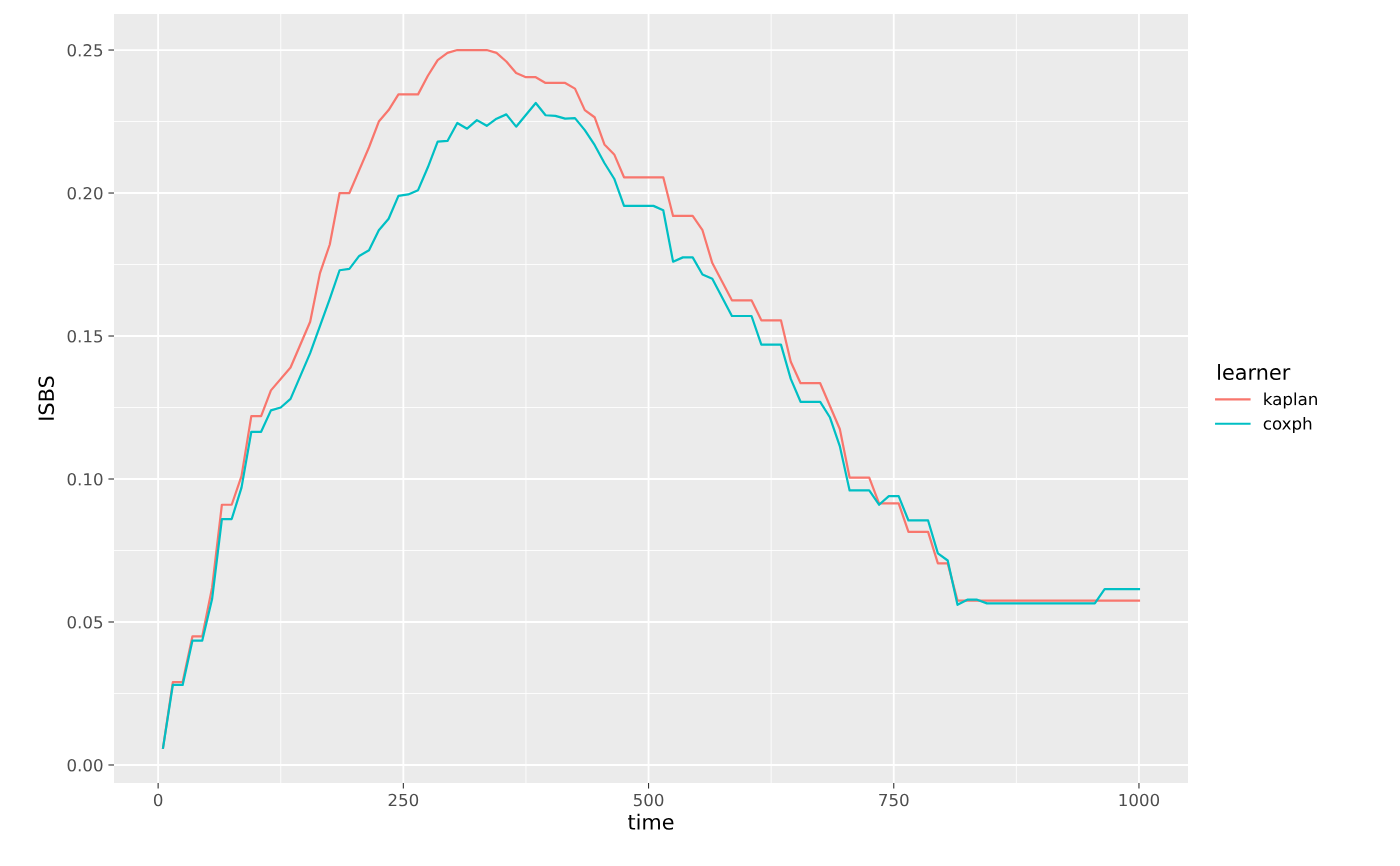 The image size is (1400, 866). Describe the element at coordinates (1254, 372) in the screenshot. I see `legend-title: learner` at that location.